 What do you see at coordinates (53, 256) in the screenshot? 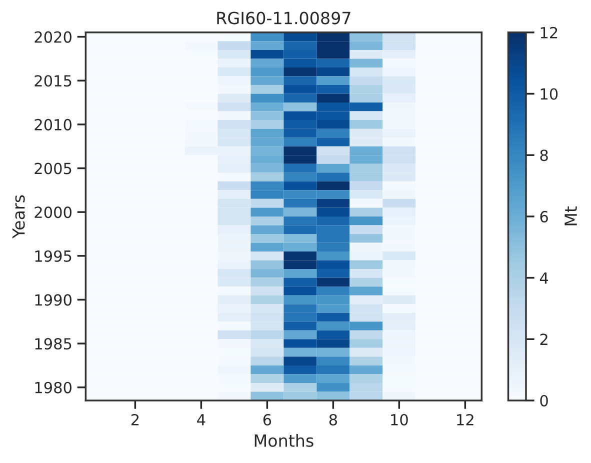
I see `y-tick-label: 1995` at bounding box center [53, 256].